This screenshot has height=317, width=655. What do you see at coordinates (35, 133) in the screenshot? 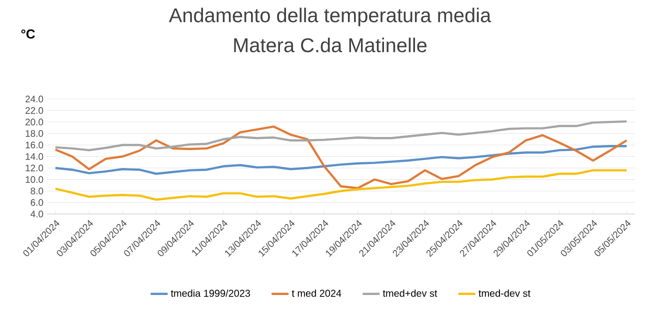
I see `y-tick-label: 18.0` at bounding box center [35, 133].